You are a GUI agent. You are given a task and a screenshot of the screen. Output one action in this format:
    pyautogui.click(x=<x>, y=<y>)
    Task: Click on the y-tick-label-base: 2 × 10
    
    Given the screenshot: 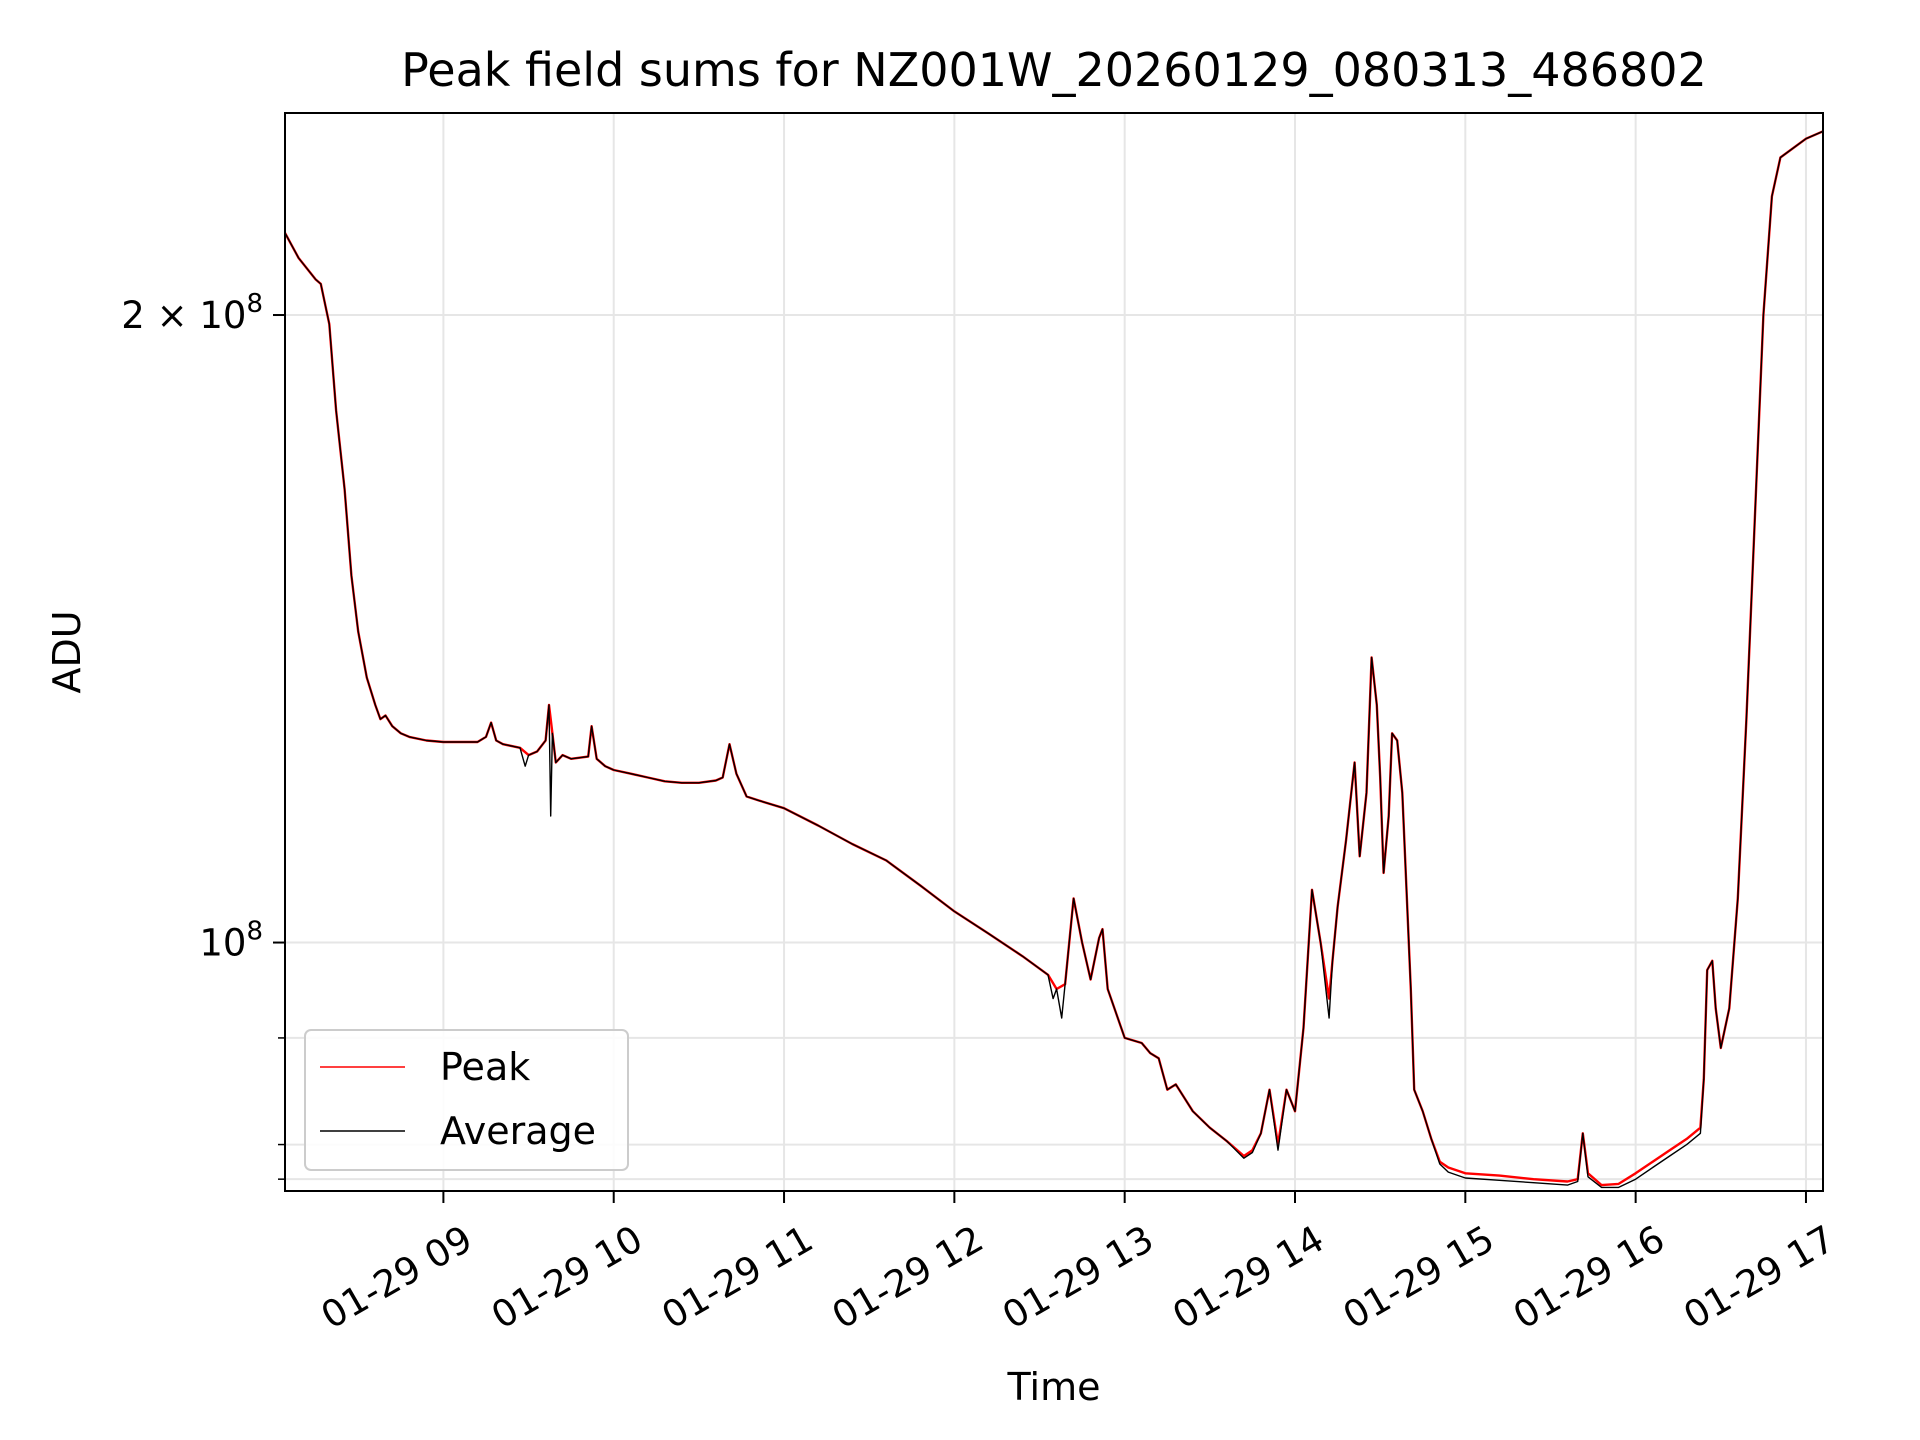 What is the action you would take?
    pyautogui.click(x=183, y=315)
    